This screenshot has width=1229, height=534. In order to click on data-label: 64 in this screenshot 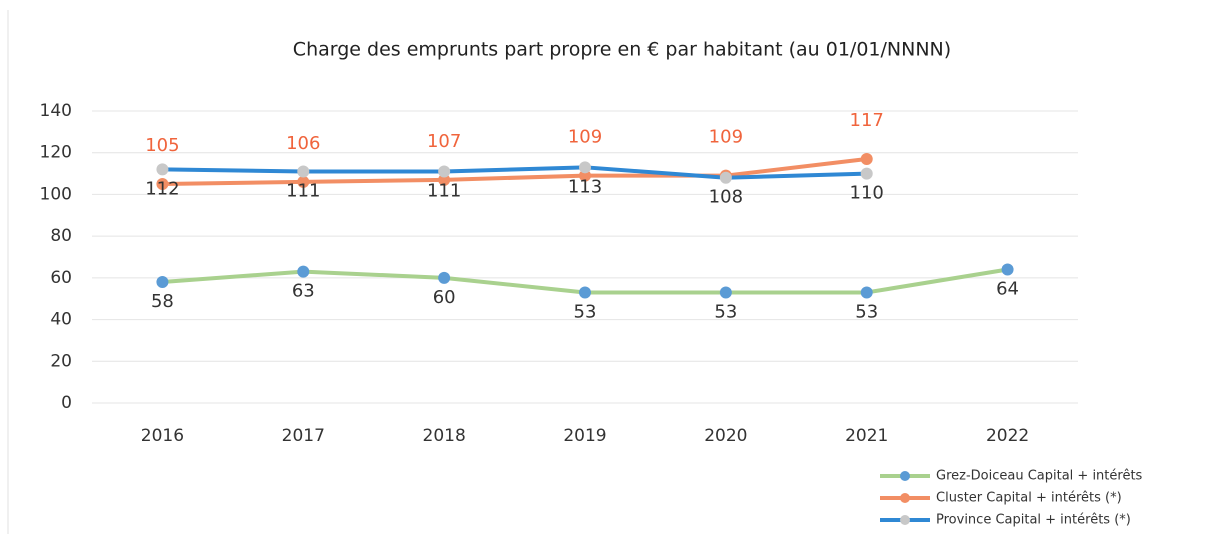, I will do `click(1007, 289)`.